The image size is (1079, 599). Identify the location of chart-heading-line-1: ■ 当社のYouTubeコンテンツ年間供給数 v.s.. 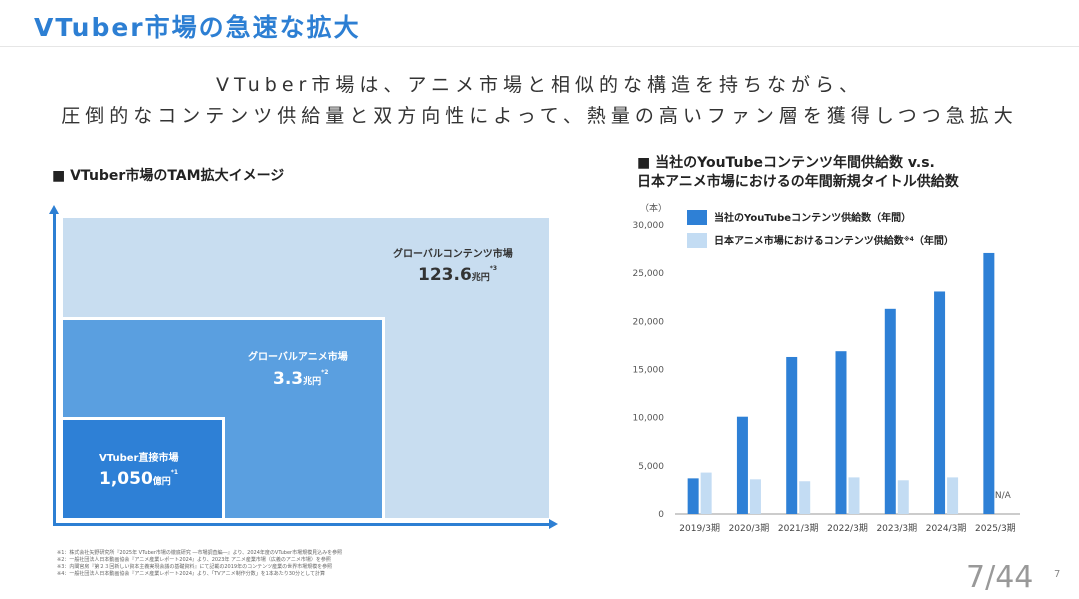
(786, 163).